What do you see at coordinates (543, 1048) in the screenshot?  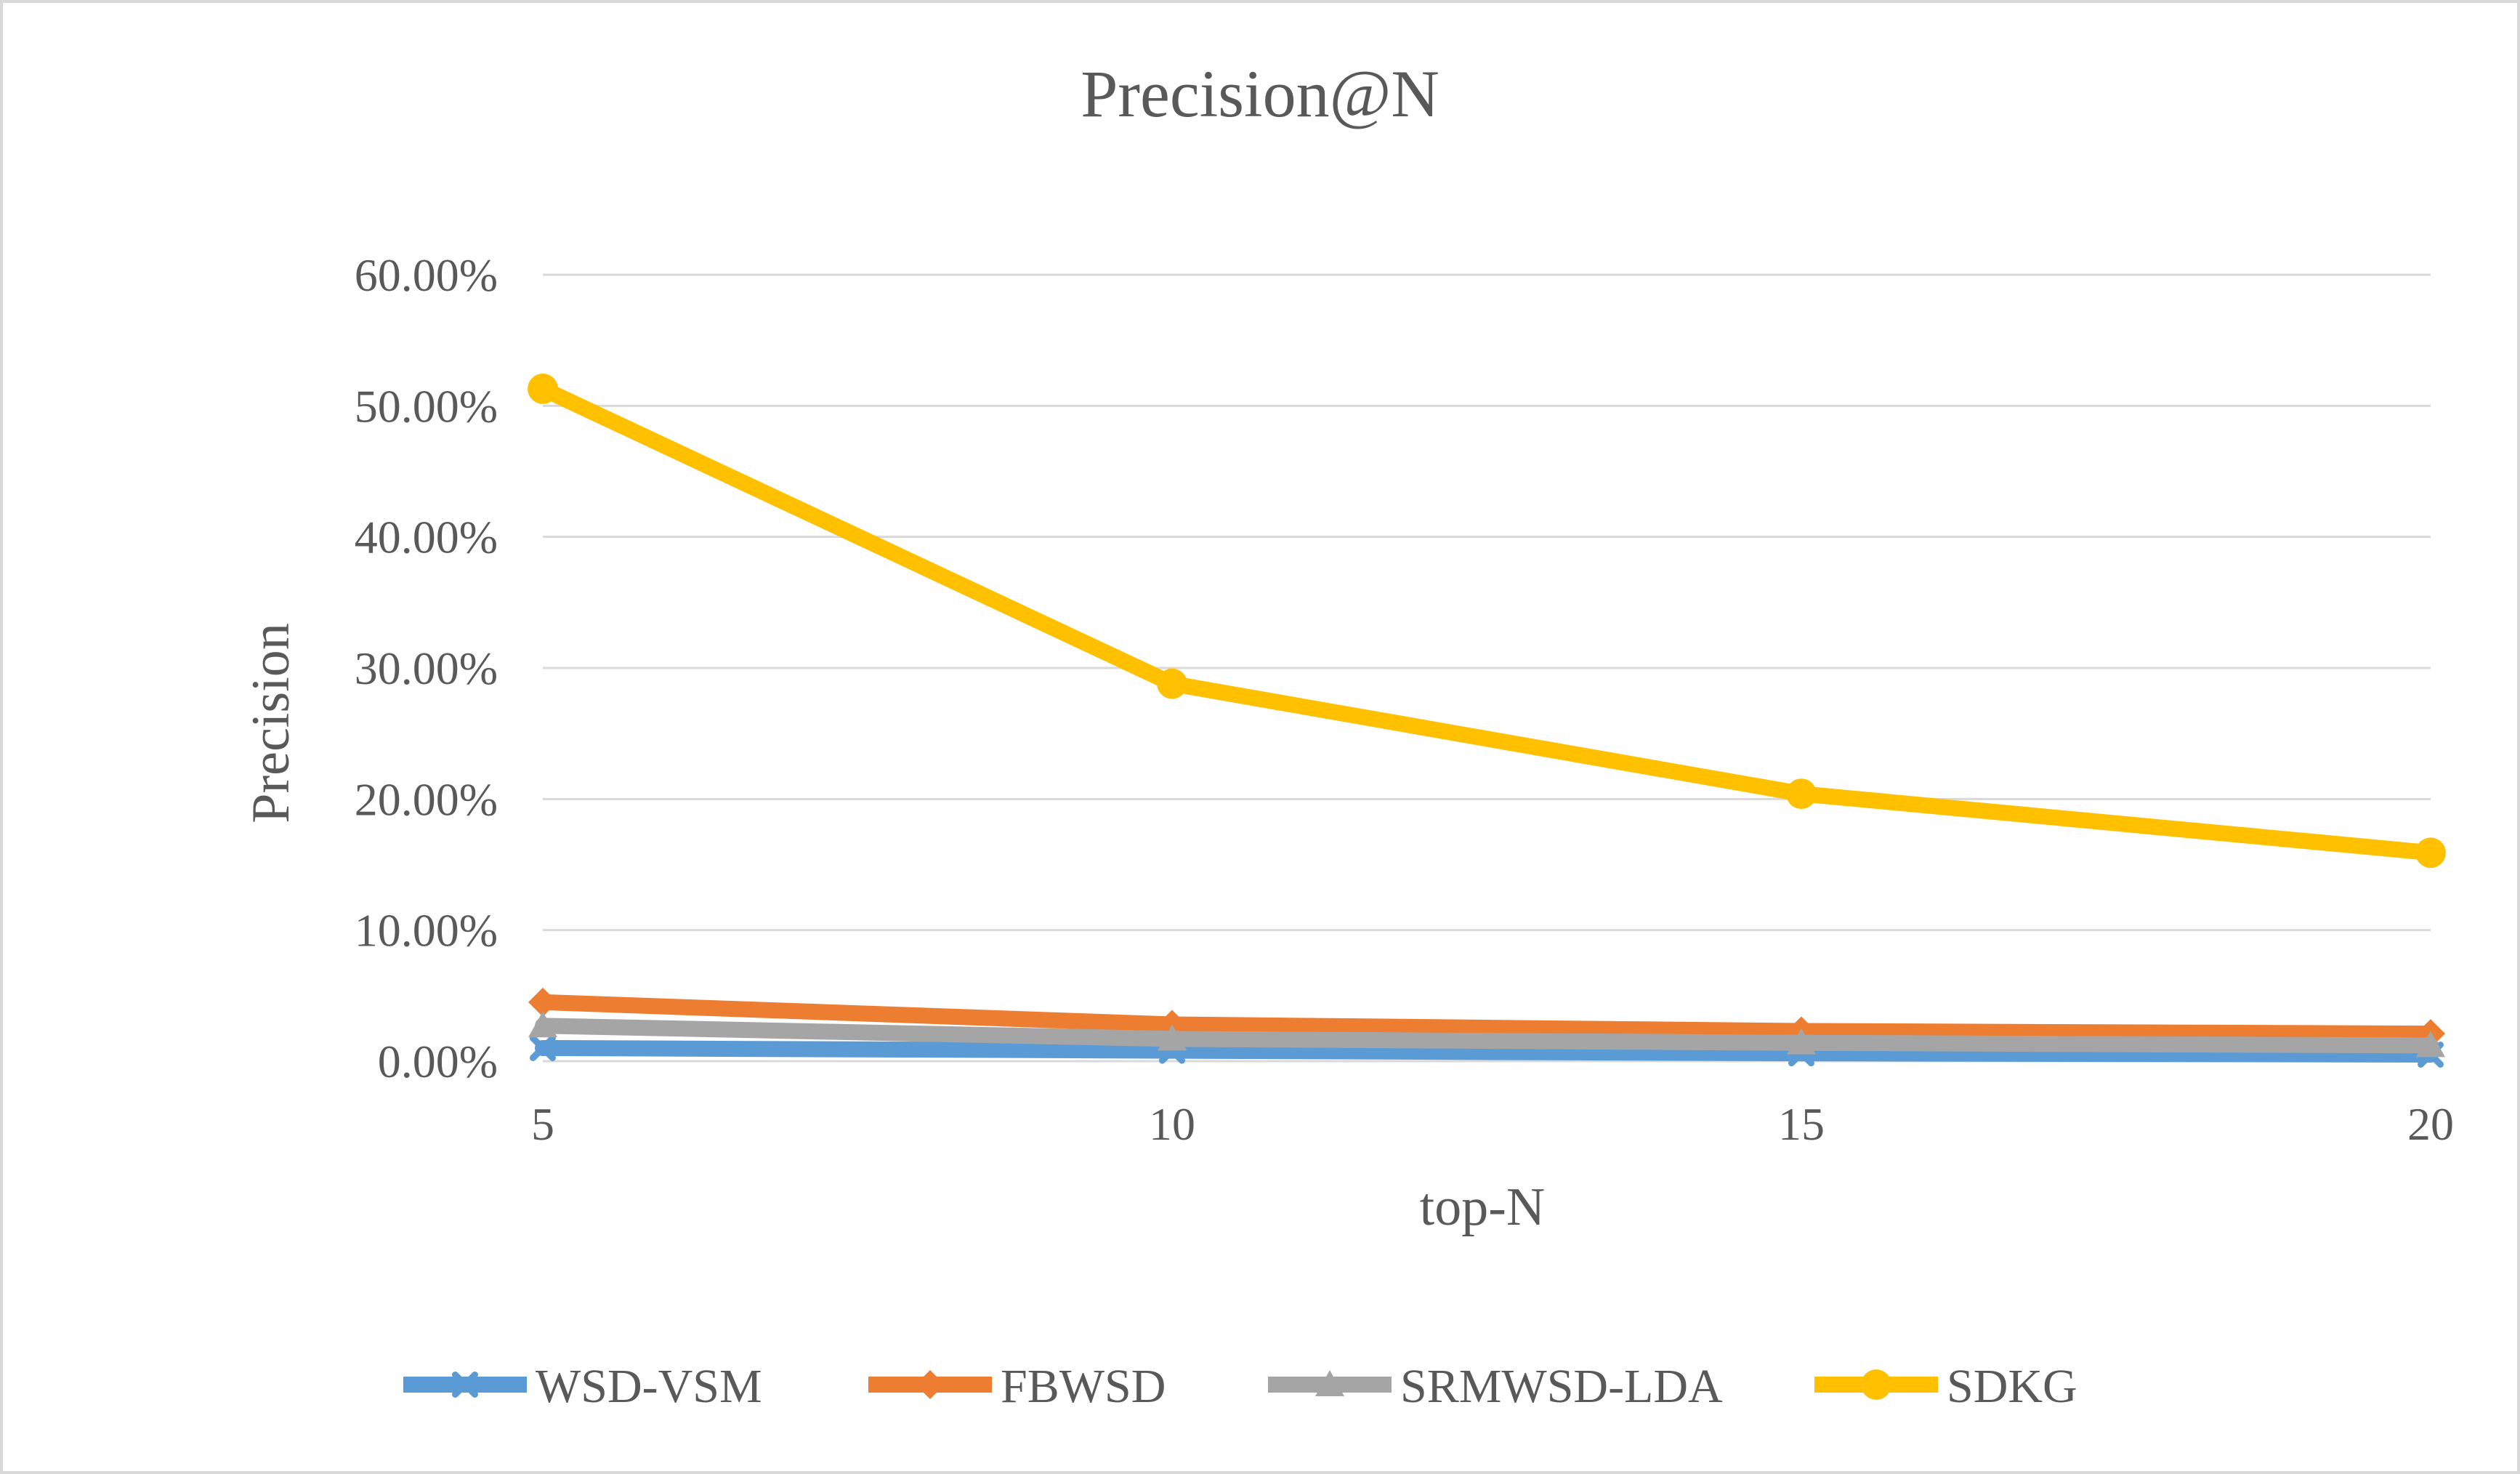 I see `data-point-wsd-vsm` at bounding box center [543, 1048].